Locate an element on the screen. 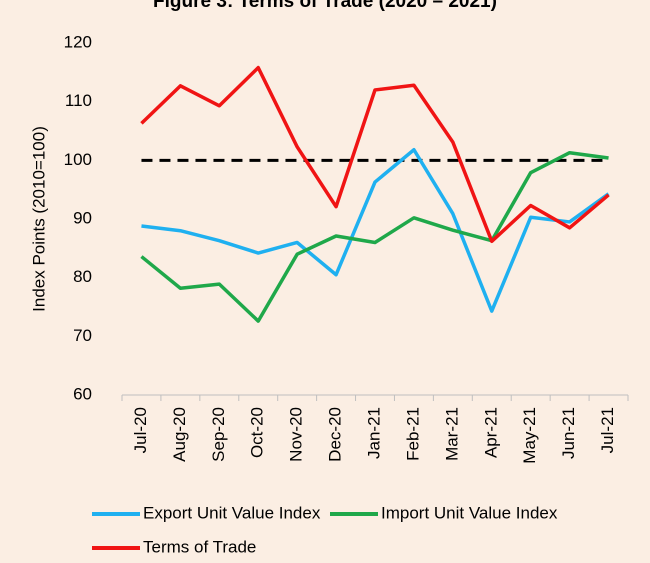 The height and width of the screenshot is (563, 650). x-tick-label: Feb-21 is located at coordinates (412, 434).